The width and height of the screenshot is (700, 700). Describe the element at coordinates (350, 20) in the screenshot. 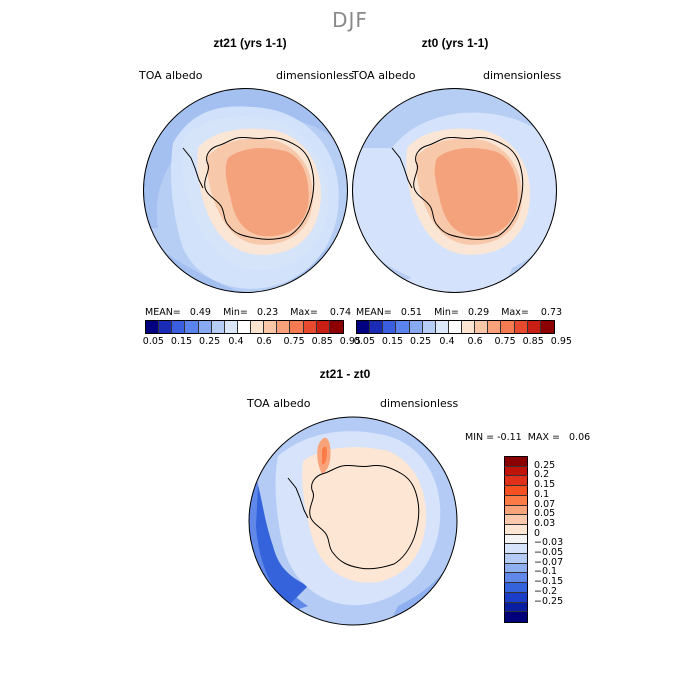

I see `figure-title: DJF` at that location.